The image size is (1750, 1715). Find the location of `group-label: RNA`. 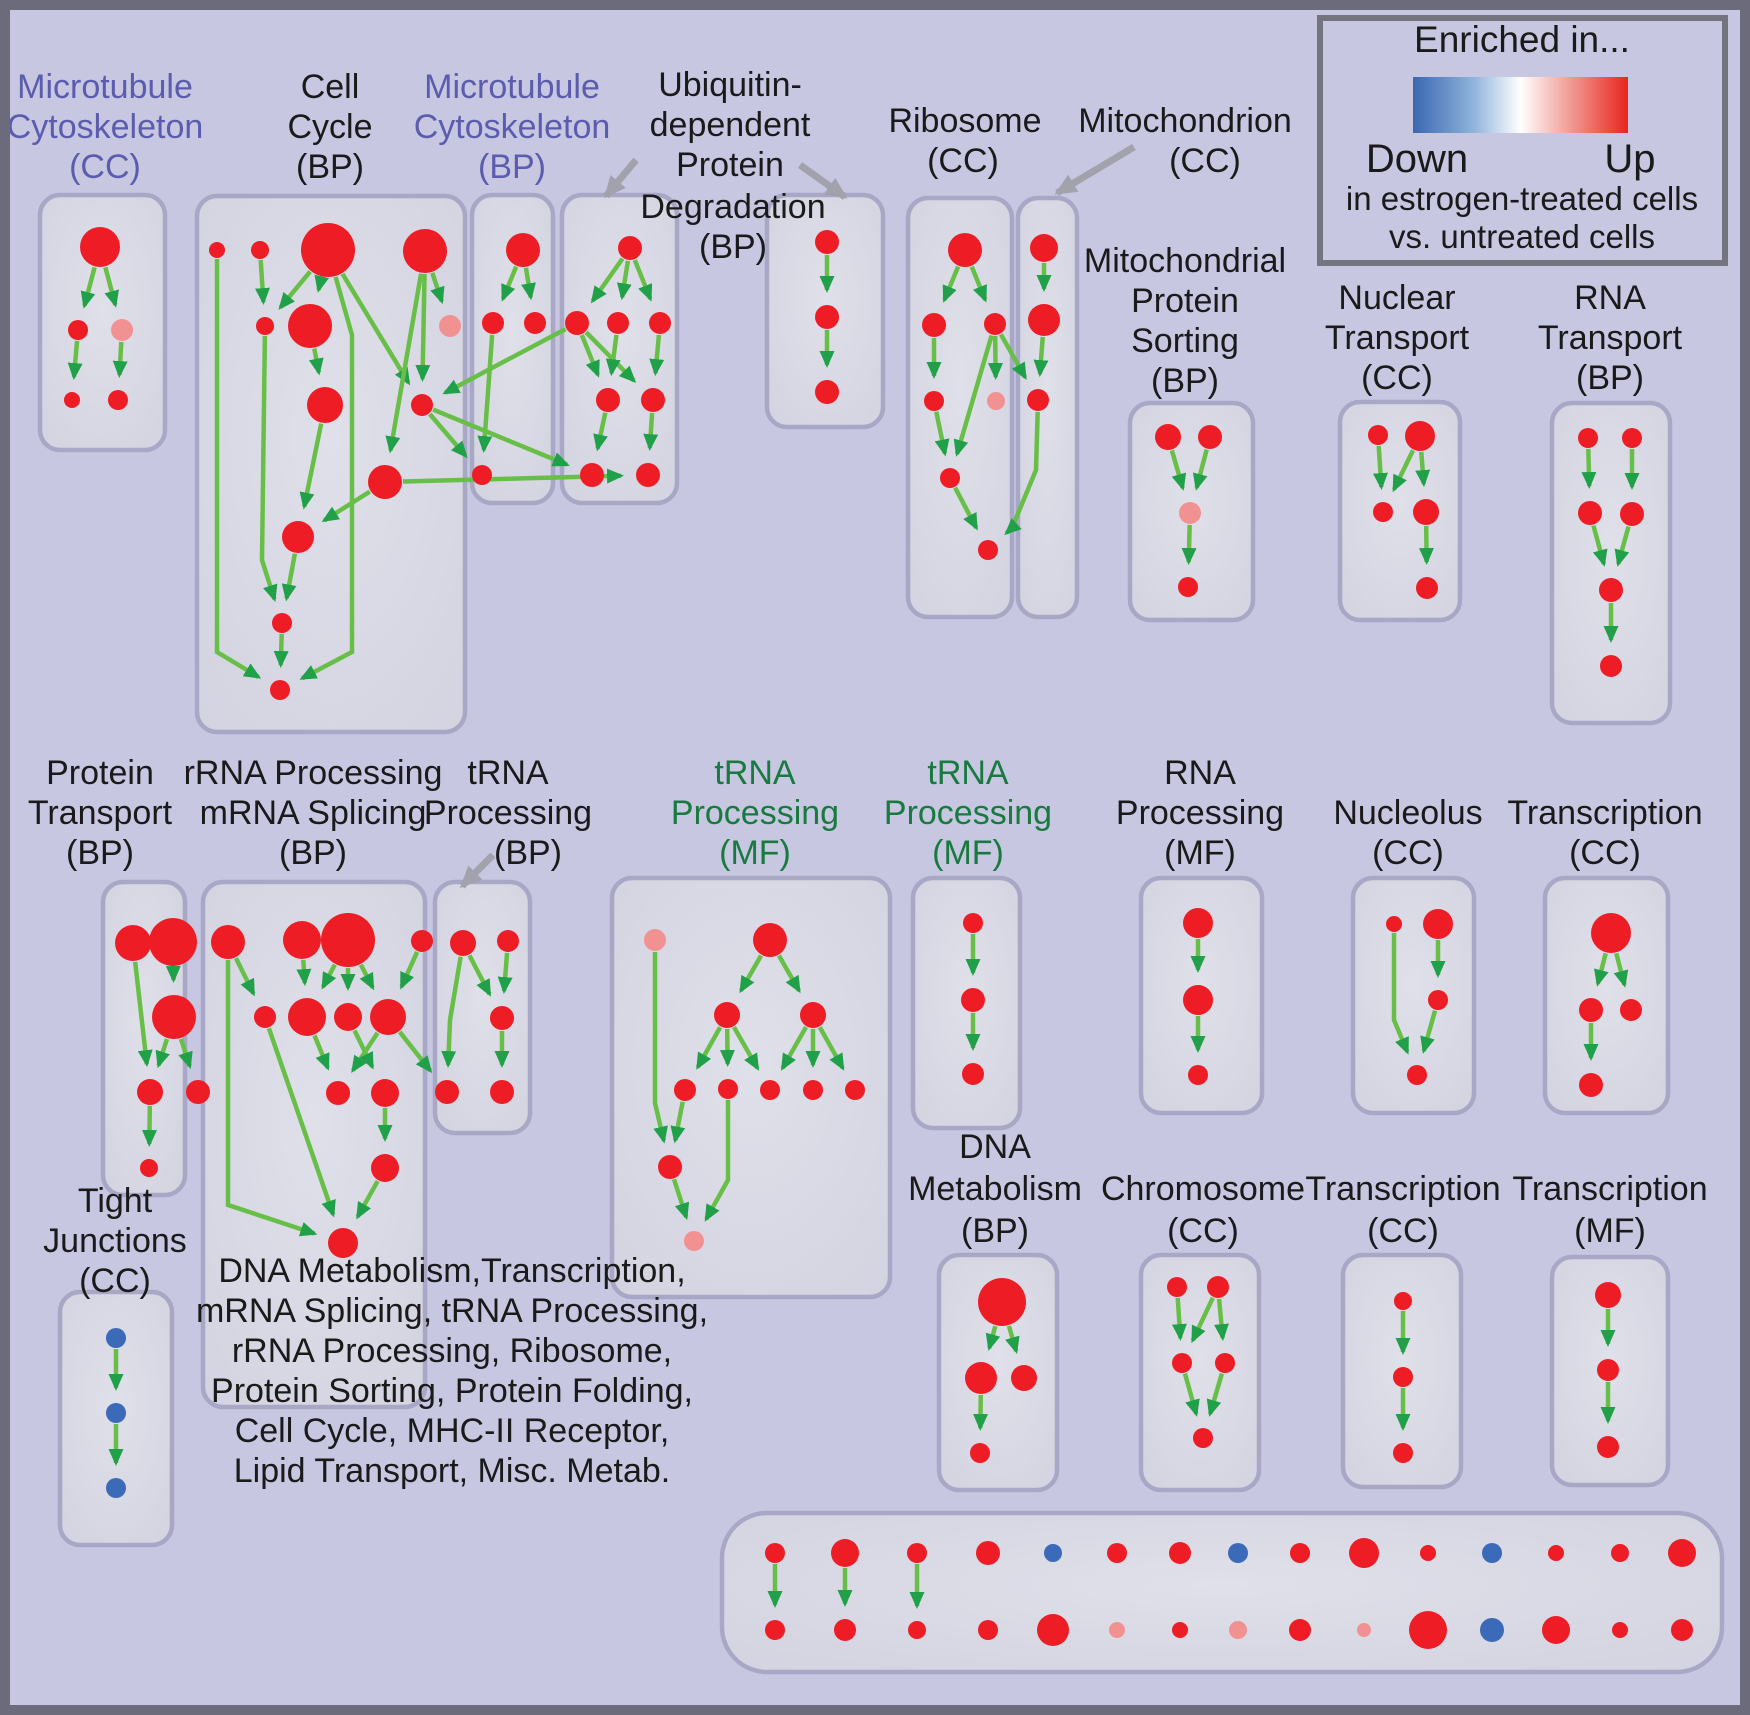

group-label: RNA is located at coordinates (1200, 773).